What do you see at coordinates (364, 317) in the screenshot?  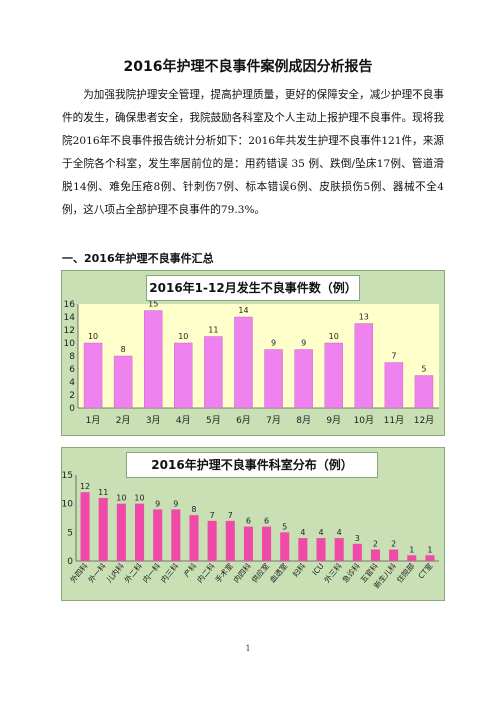 I see `data-label: 13` at bounding box center [364, 317].